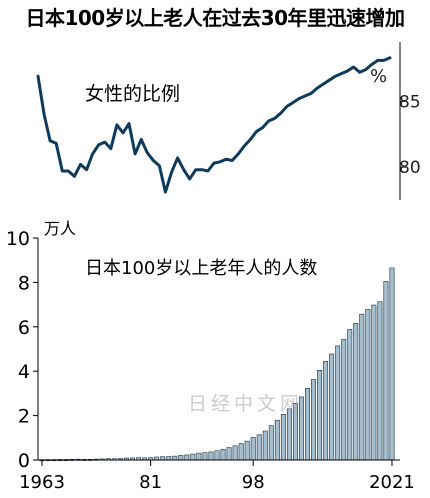  I want to click on y-axis-unit: 万人, so click(60, 228).